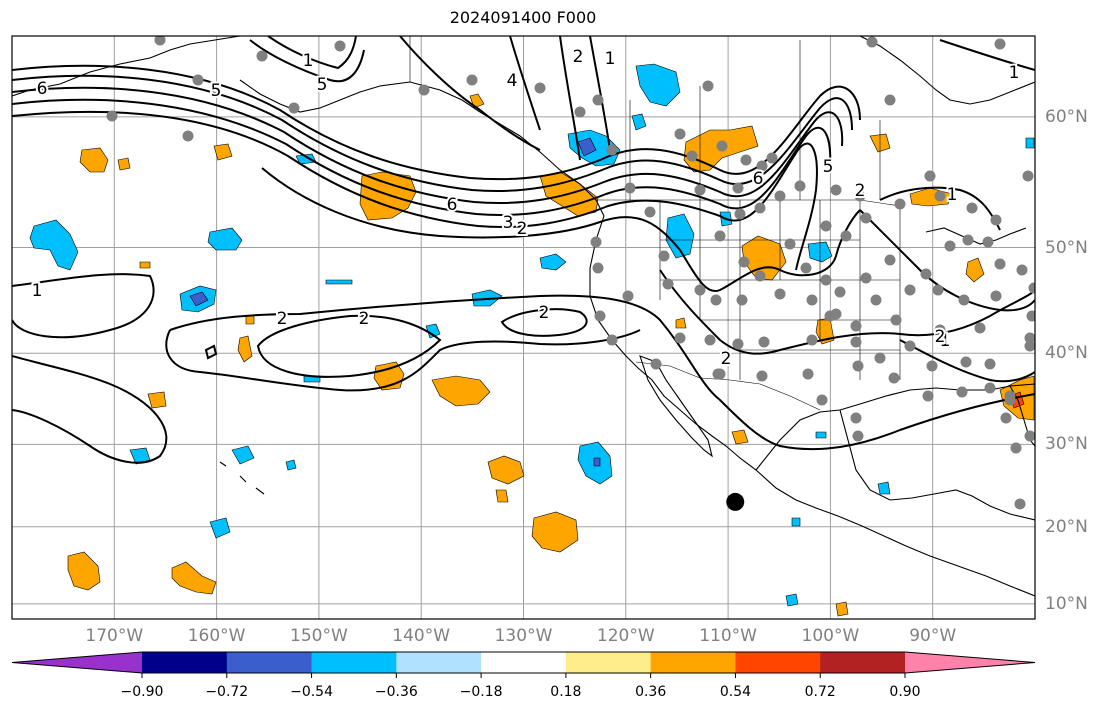 Image resolution: width=1105 pixels, height=712 pixels. I want to click on latitude-label: 30°N, so click(1066, 444).